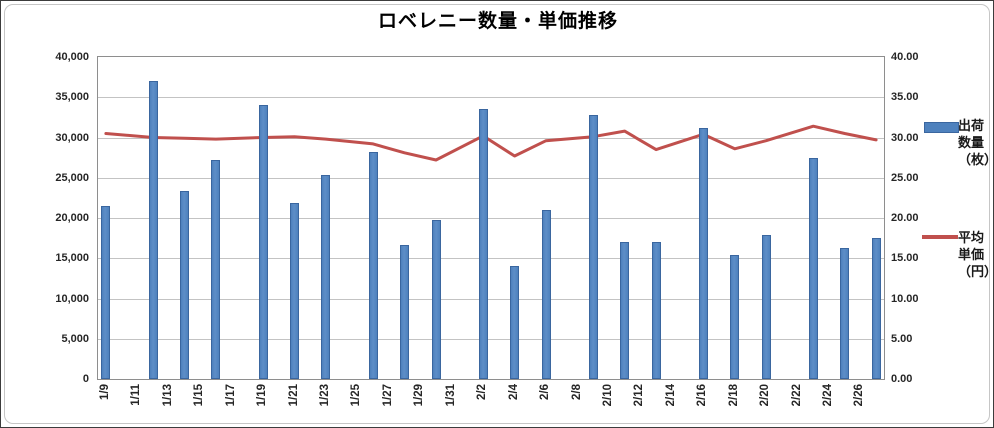  Describe the element at coordinates (356, 395) in the screenshot. I see `x-axis-tick-label: 1/25` at that location.